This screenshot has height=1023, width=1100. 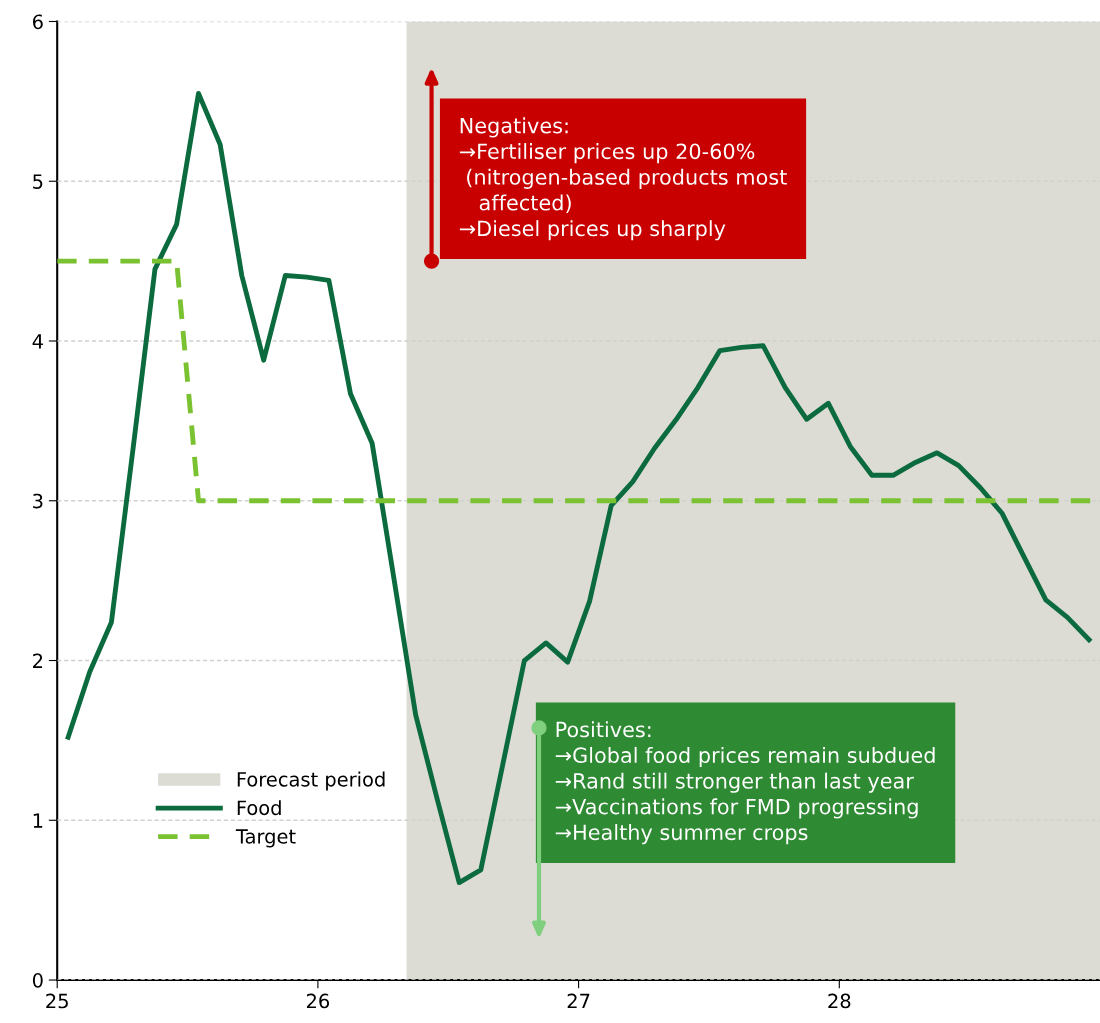 I want to click on x-tick-label: 26, so click(x=318, y=1001).